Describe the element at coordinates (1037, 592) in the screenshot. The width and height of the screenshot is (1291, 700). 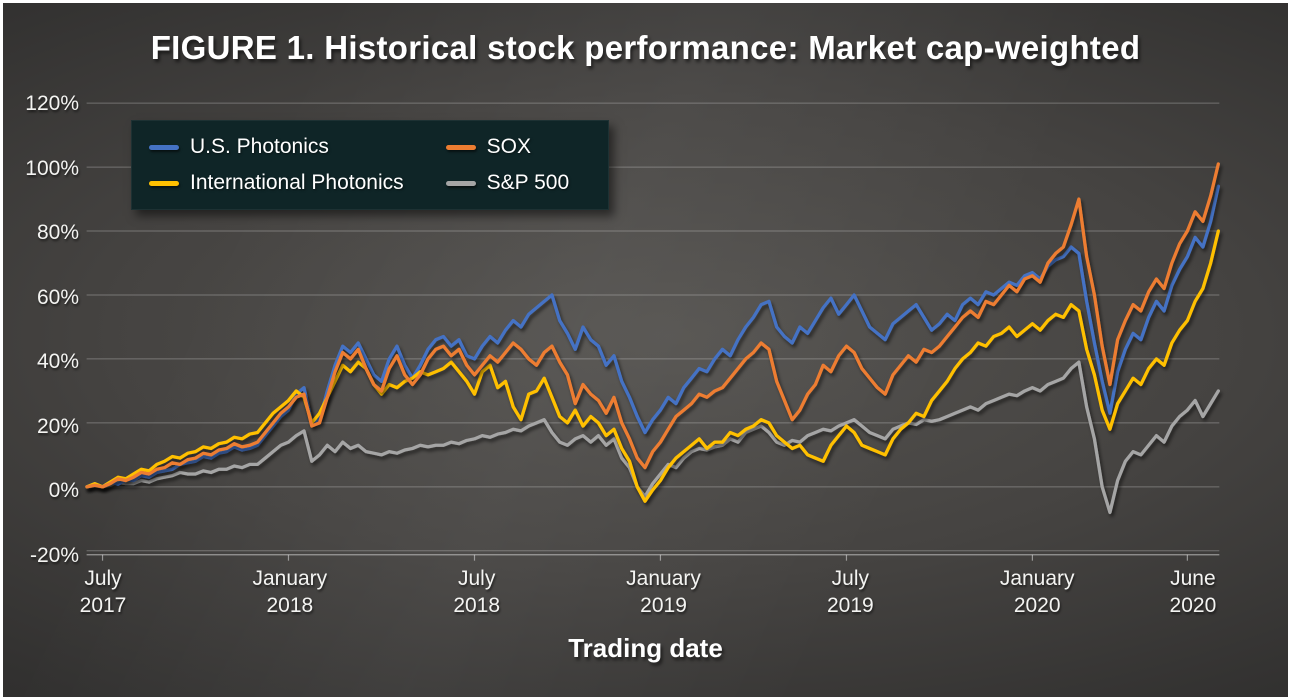
I see `x-tick-label: January 2020` at that location.